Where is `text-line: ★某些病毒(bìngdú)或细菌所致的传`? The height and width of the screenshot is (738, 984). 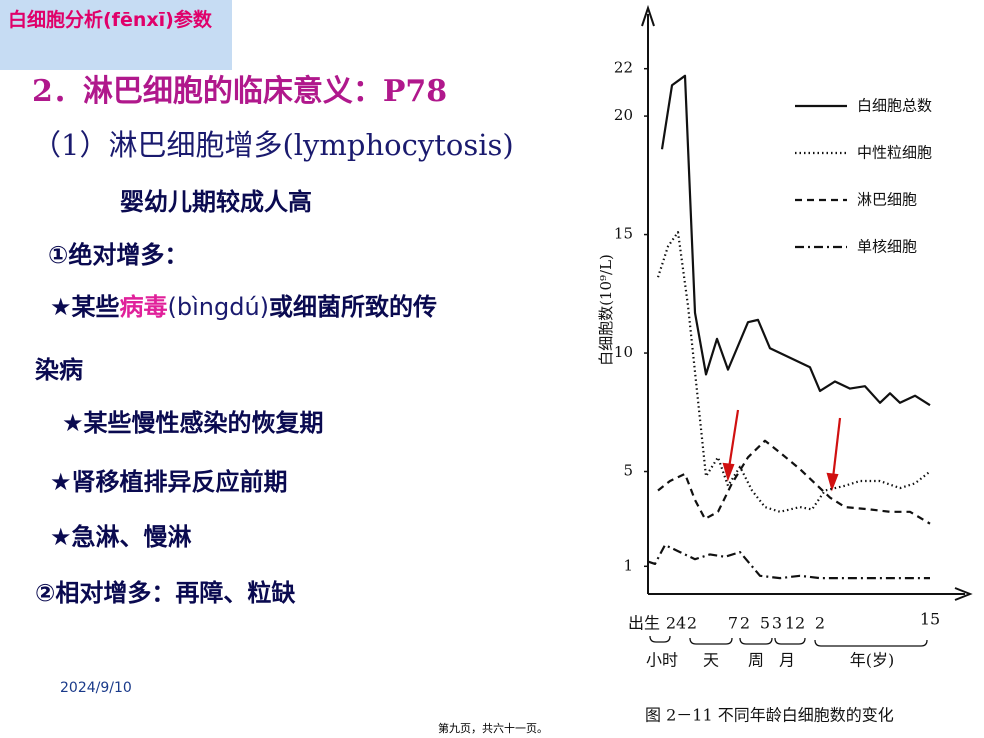
text-line: ★某些病毒(bìngdú)或细菌所致的传 is located at coordinates (243, 304).